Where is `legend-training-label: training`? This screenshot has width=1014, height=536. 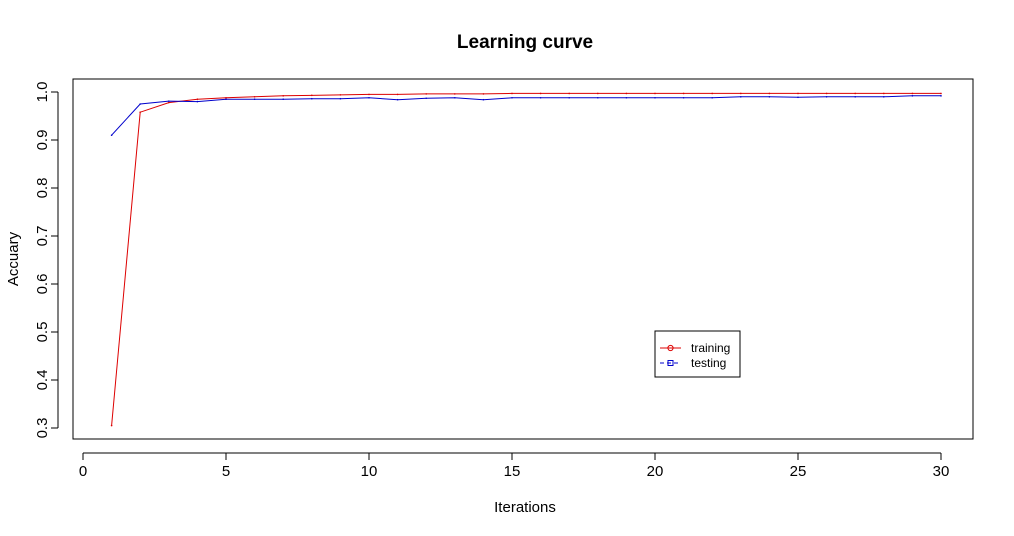
legend-training-label: training is located at coordinates (710, 348).